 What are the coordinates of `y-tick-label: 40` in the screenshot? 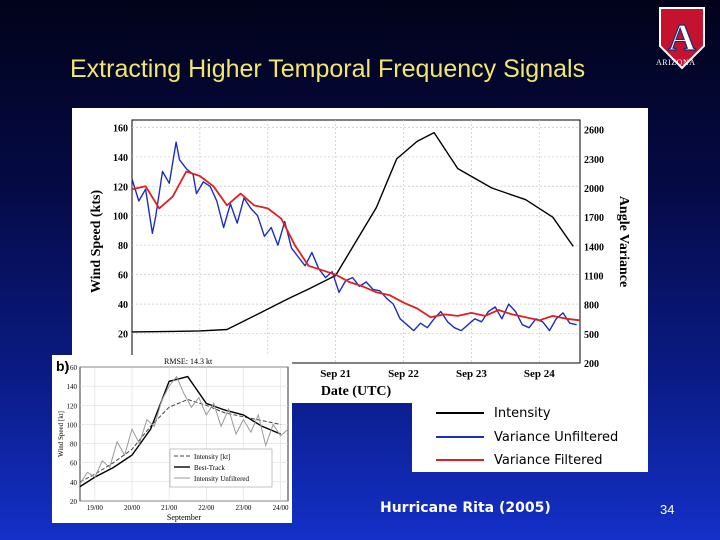 It's located at (123, 305).